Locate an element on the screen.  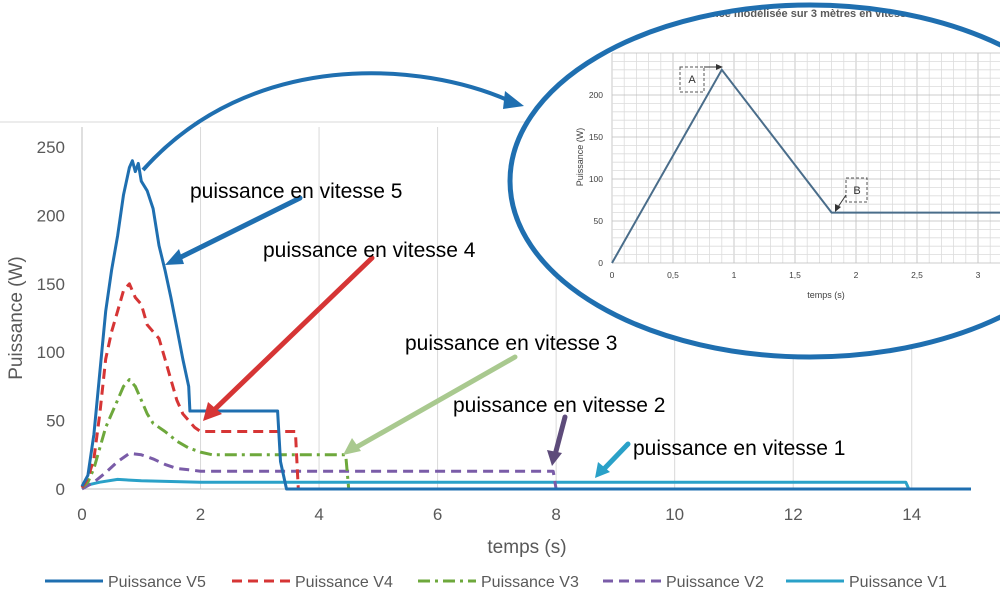
inset-x-tick-label: 1,5 is located at coordinates (795, 275).